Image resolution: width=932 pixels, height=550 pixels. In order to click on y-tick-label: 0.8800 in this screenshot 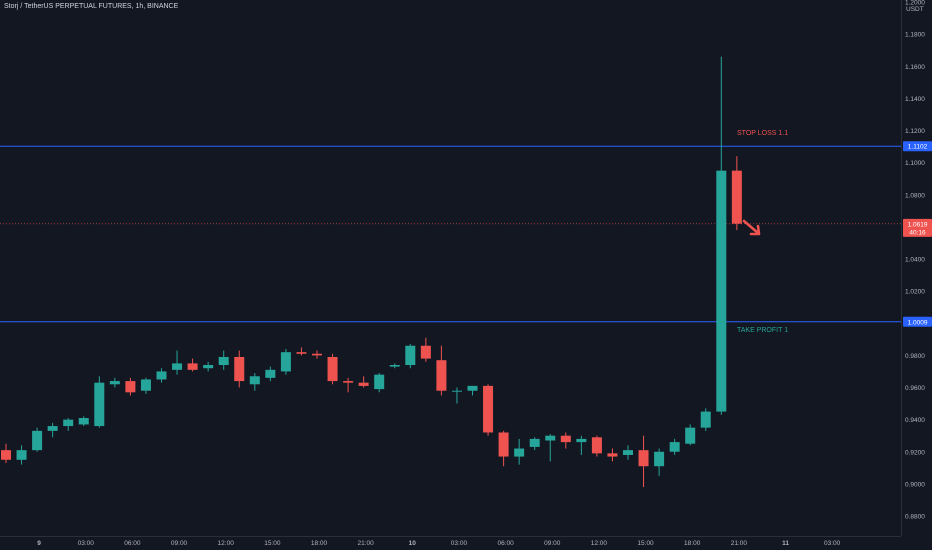, I will do `click(915, 517)`.